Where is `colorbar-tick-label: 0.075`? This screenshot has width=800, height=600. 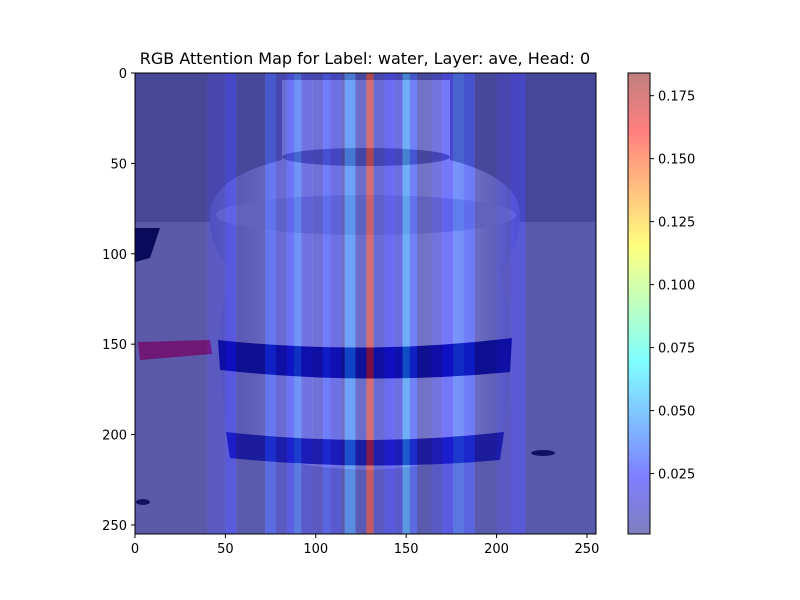 colorbar-tick-label: 0.075 is located at coordinates (676, 349).